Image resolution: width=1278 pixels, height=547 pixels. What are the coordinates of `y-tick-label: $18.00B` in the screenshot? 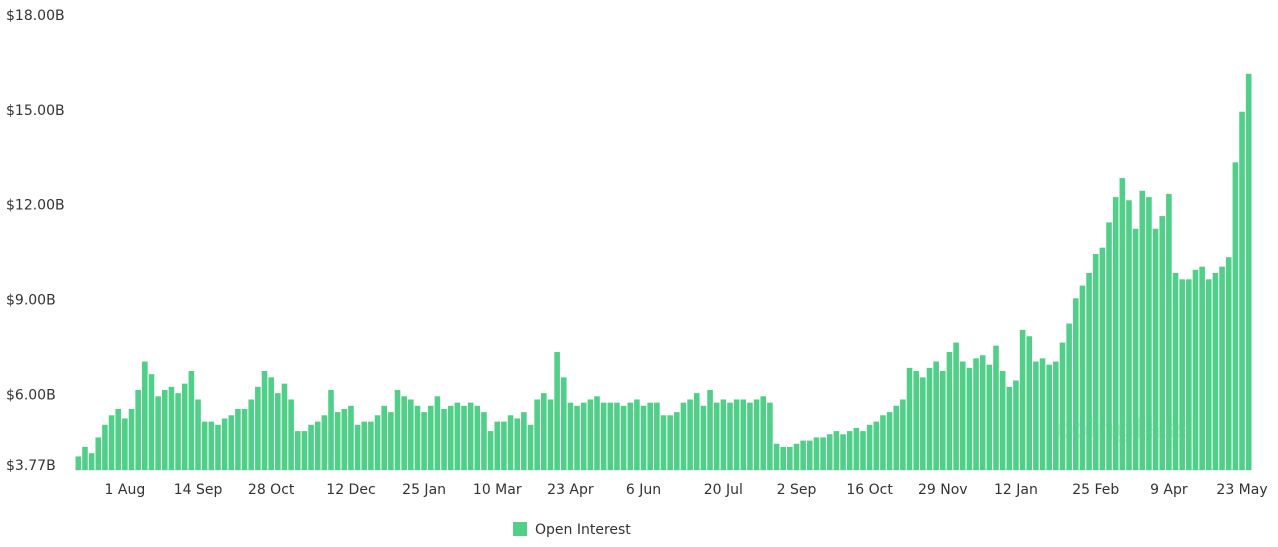 It's located at (35, 16).